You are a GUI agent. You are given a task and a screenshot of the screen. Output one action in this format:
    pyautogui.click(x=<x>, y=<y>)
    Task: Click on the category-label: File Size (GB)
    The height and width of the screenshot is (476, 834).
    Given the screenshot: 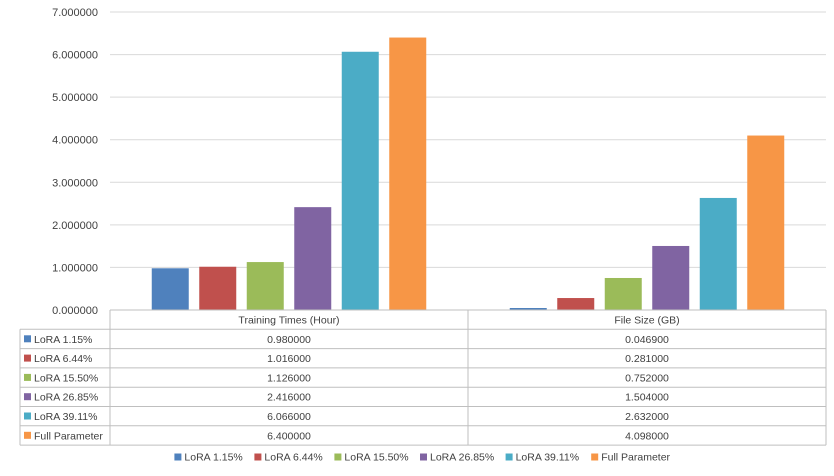 What is the action you would take?
    pyautogui.click(x=646, y=321)
    